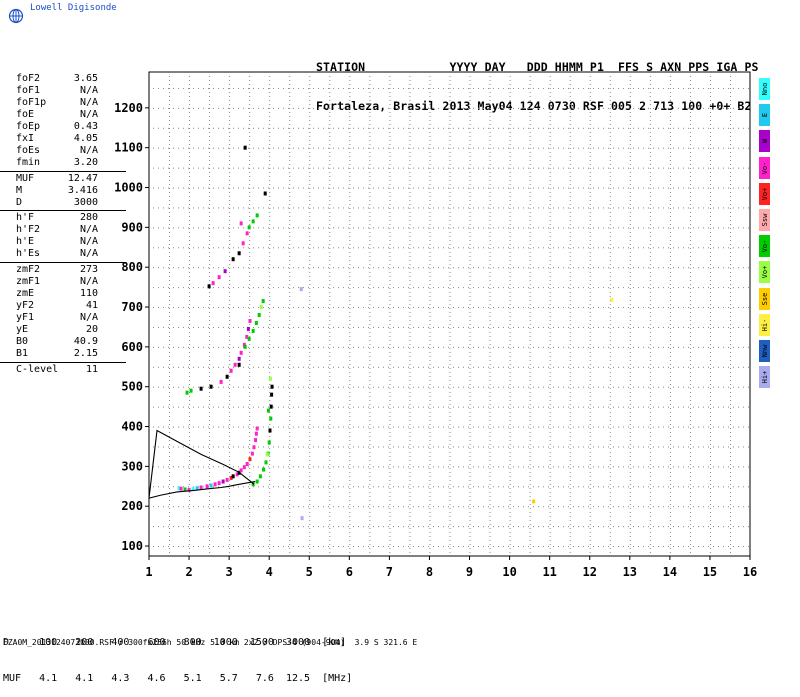 Image resolution: width=800 pixels, height=697 pixels. I want to click on param-row: foF1p N/A, so click(57, 103).